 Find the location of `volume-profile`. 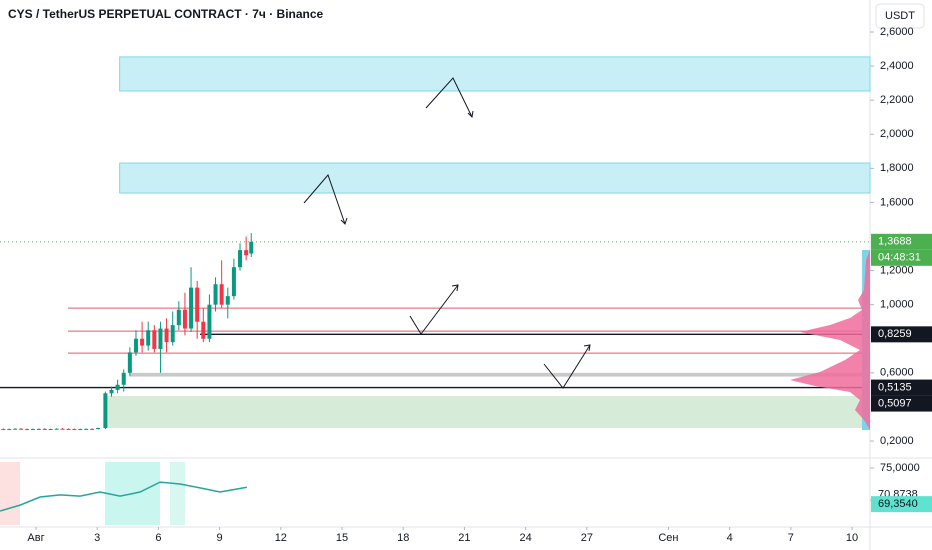

volume-profile is located at coordinates (830, 340).